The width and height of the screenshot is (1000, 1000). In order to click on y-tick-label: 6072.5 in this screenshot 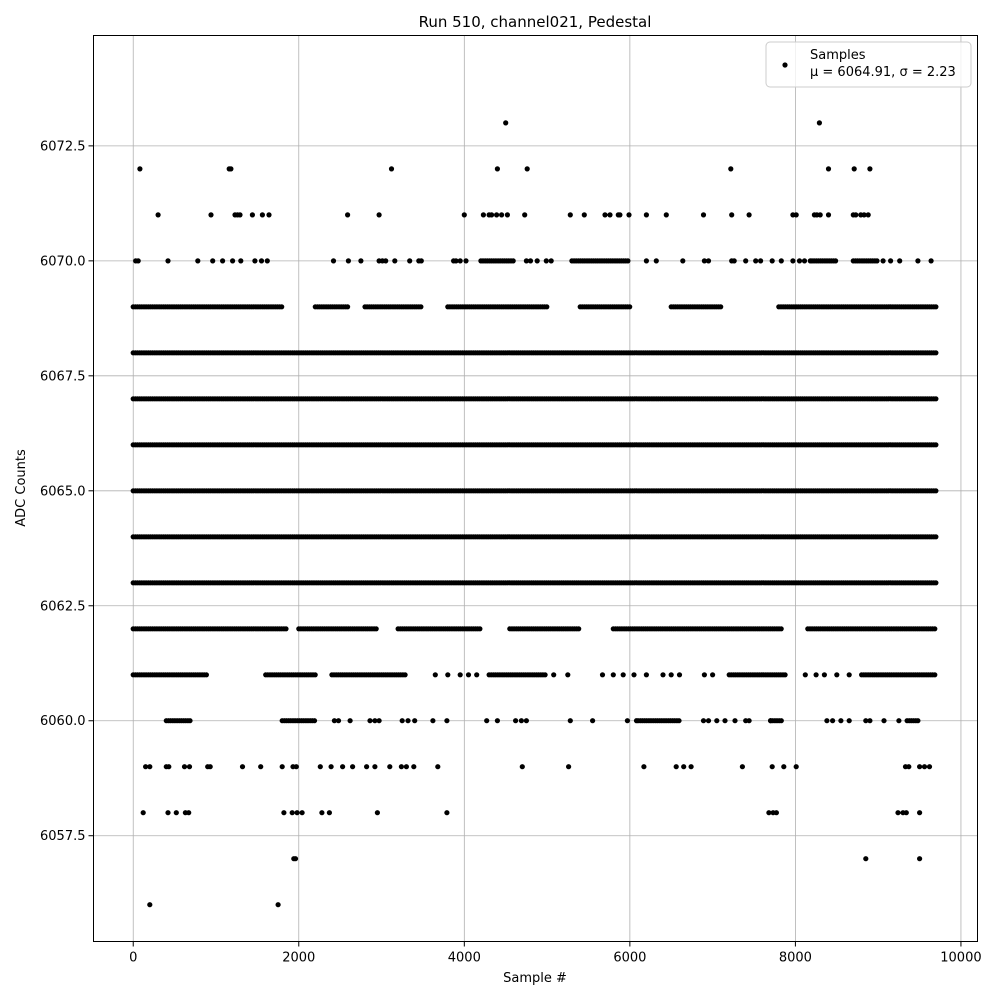, I will do `click(63, 146)`.